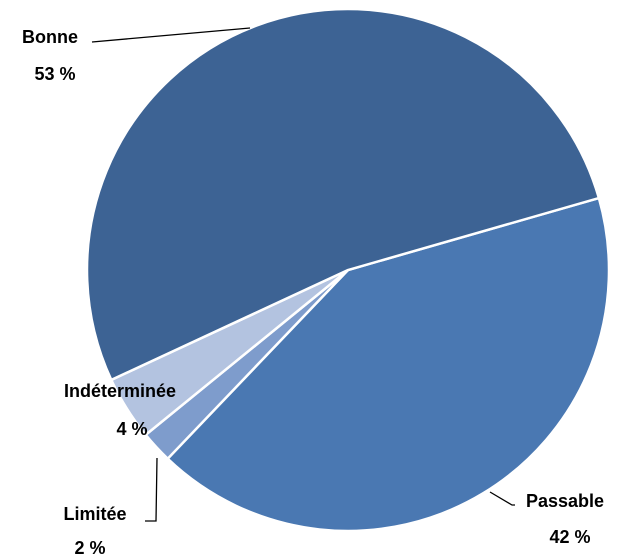 This screenshot has width=630, height=560. I want to click on value-label: 4 %, so click(131, 429).